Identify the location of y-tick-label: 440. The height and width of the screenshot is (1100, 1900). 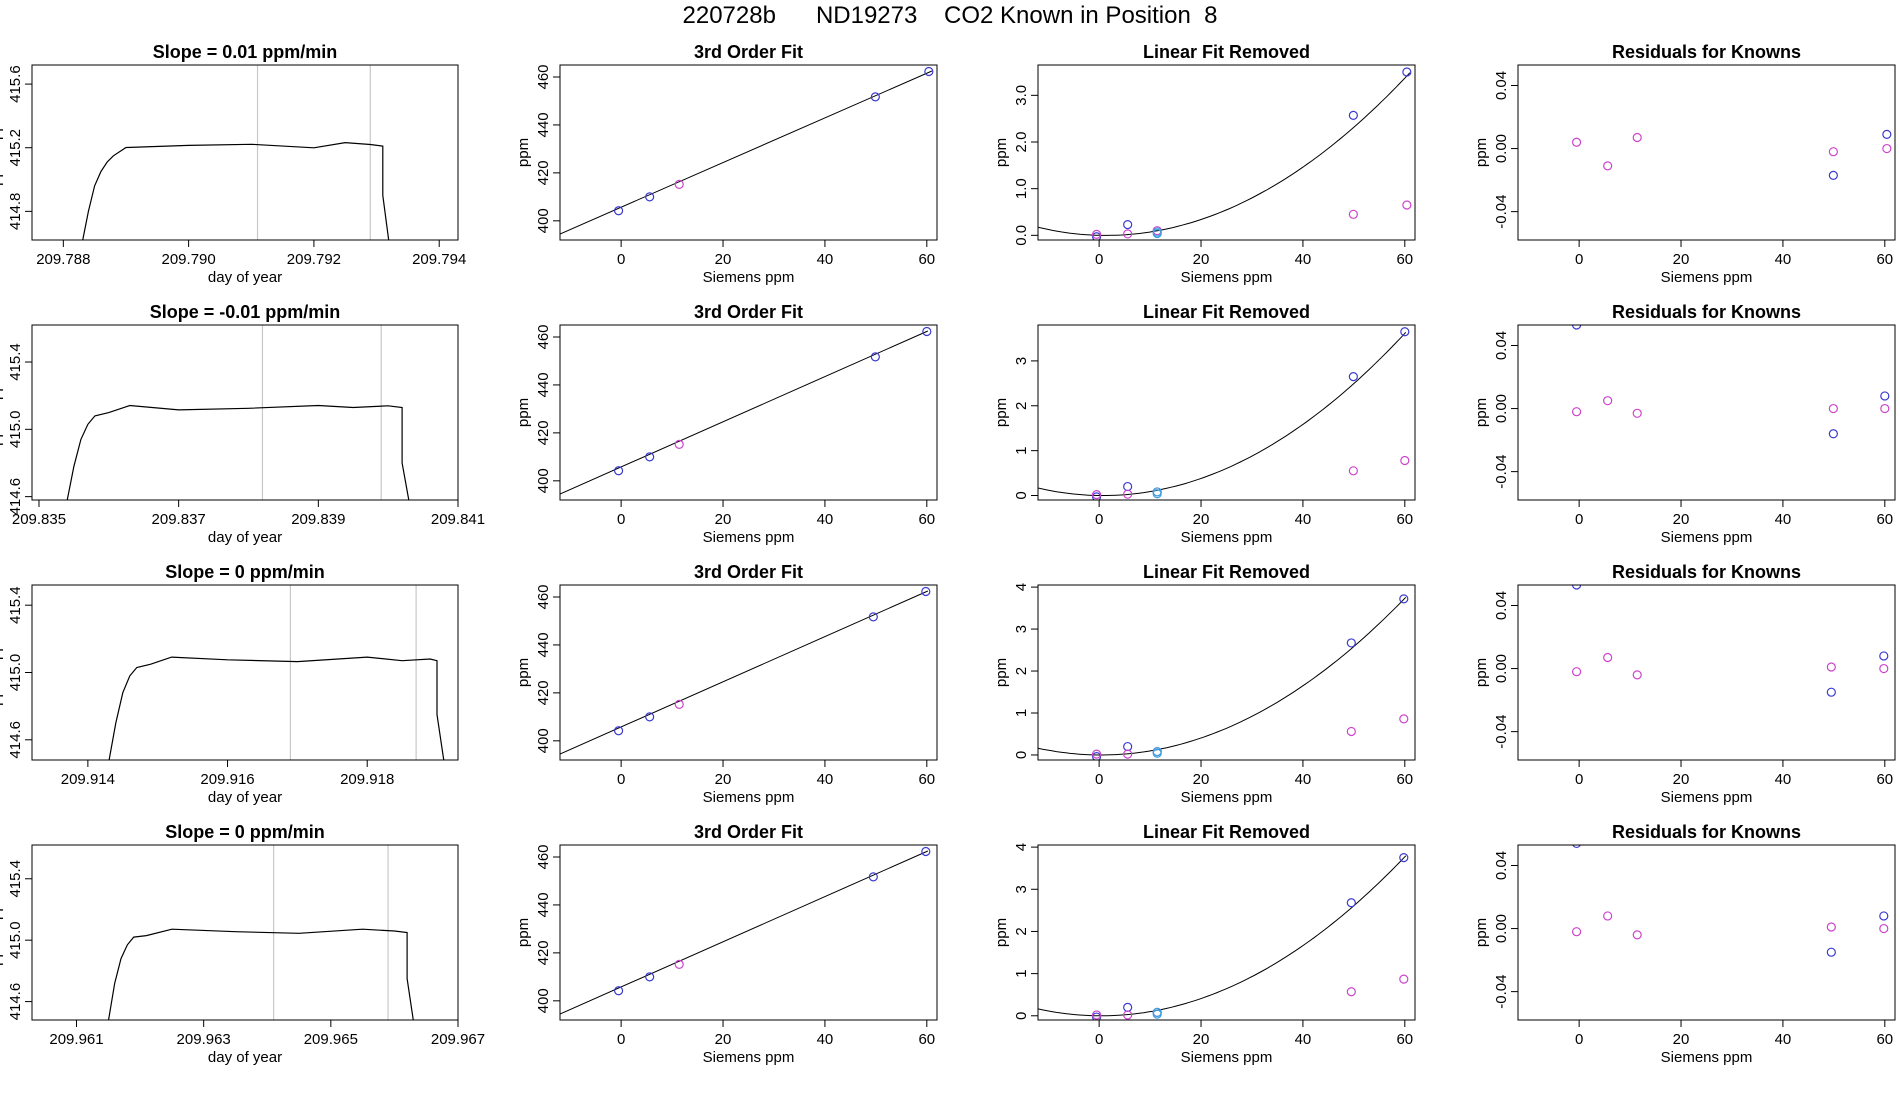
(543, 904).